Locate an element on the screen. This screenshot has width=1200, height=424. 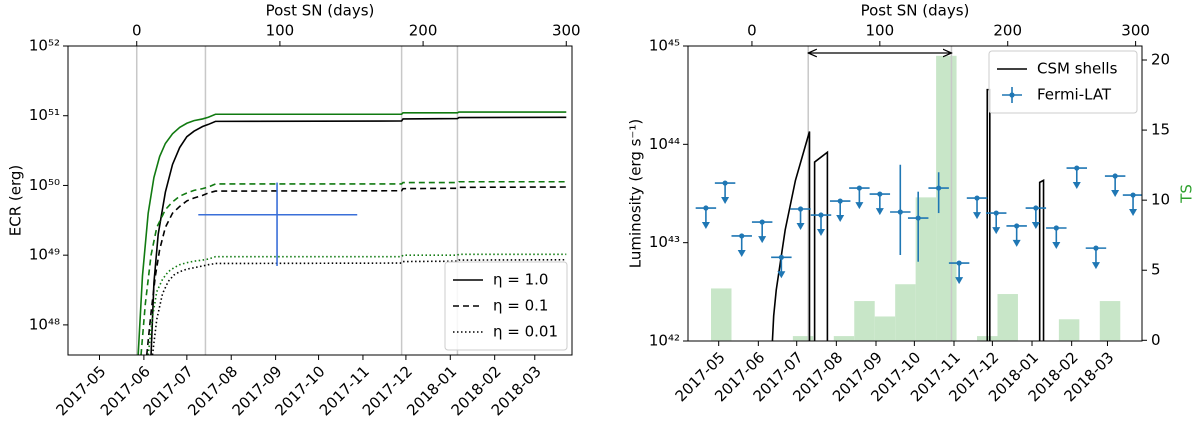
y2-tick-label: 10 is located at coordinates (1160, 200).